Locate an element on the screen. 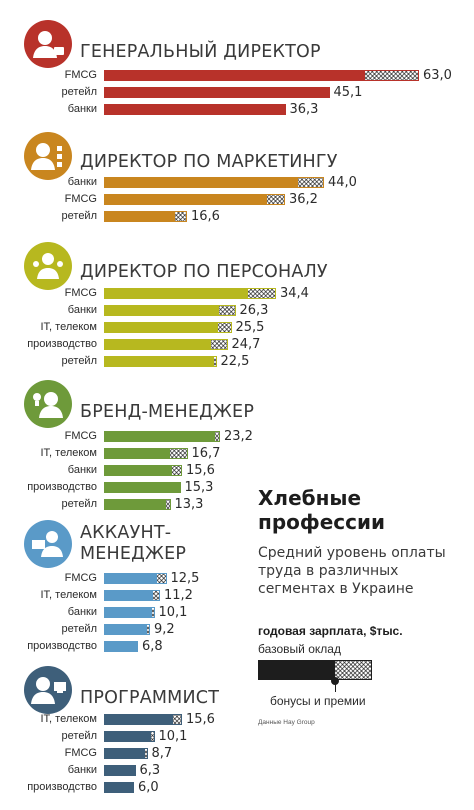 This screenshot has width=474, height=810. value-label: 34,4 is located at coordinates (294, 293).